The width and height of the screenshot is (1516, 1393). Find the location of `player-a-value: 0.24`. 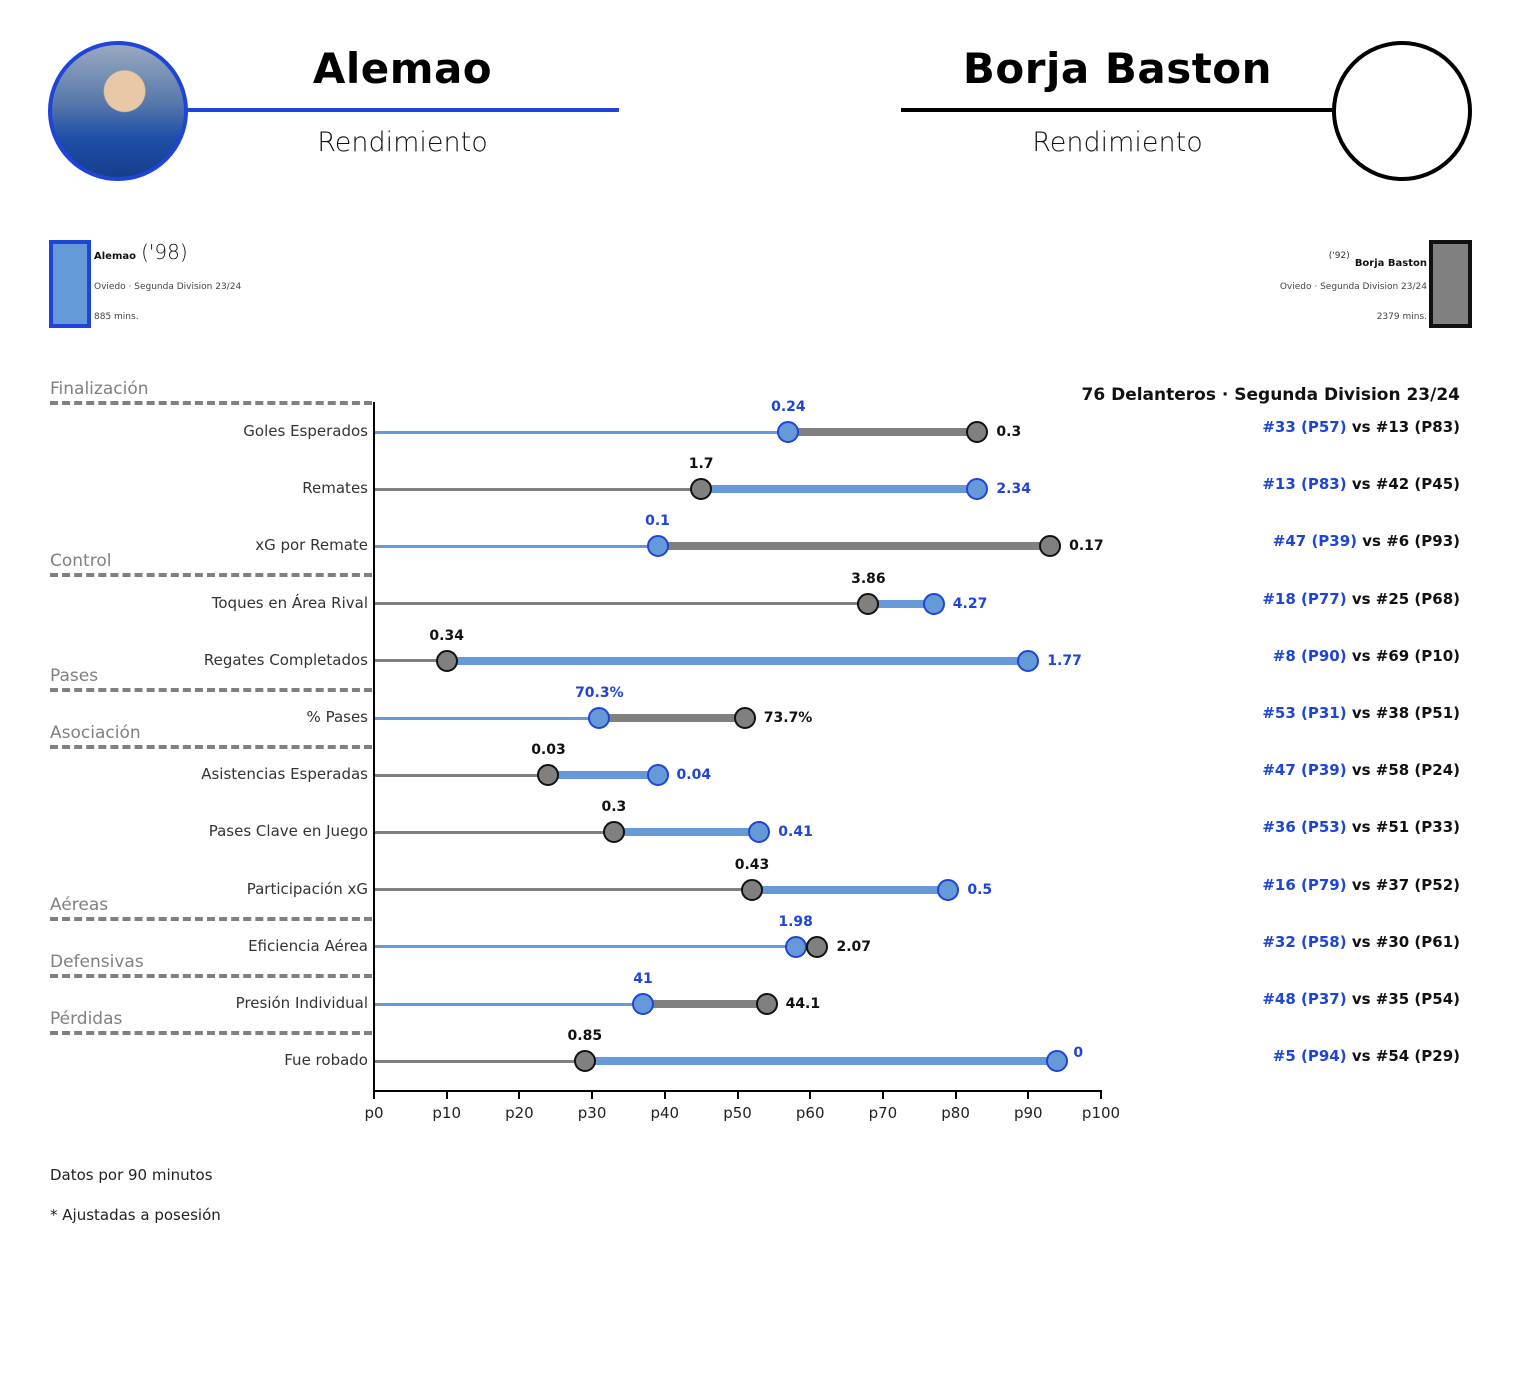

player-a-value: 0.24 is located at coordinates (788, 407).